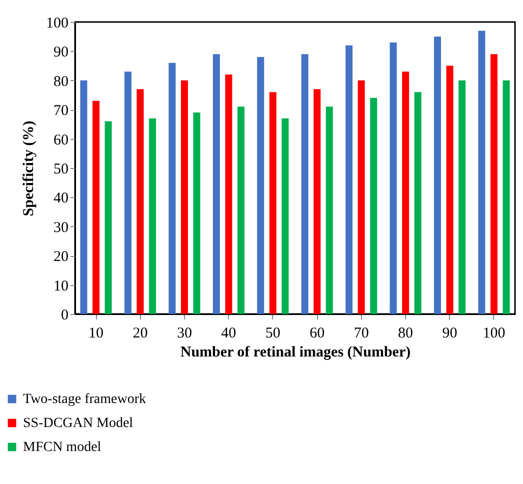 This screenshot has height=484, width=523. I want to click on x-tick-label: 40, so click(228, 334).